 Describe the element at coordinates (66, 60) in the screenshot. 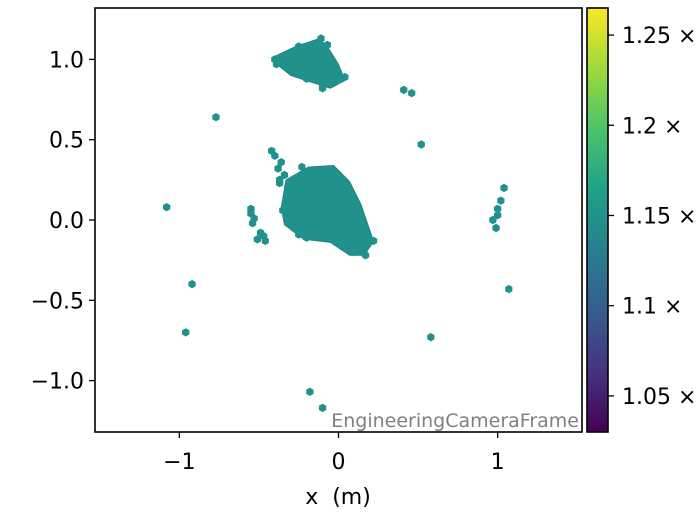

I see `y-tick-label: 1.0` at that location.